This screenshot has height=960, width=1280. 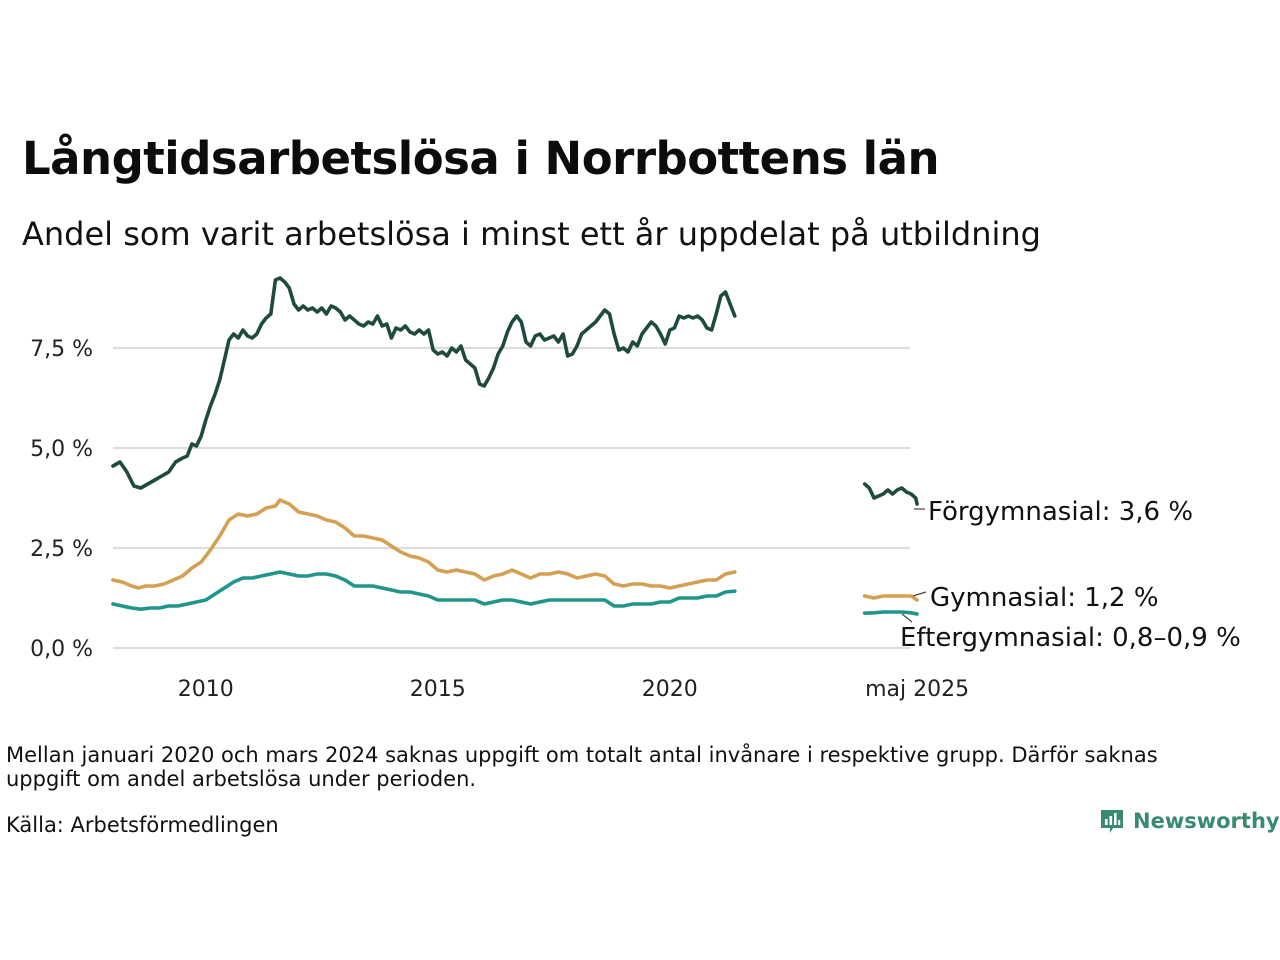 I want to click on brand-name: Newsworthy, so click(x=1206, y=821).